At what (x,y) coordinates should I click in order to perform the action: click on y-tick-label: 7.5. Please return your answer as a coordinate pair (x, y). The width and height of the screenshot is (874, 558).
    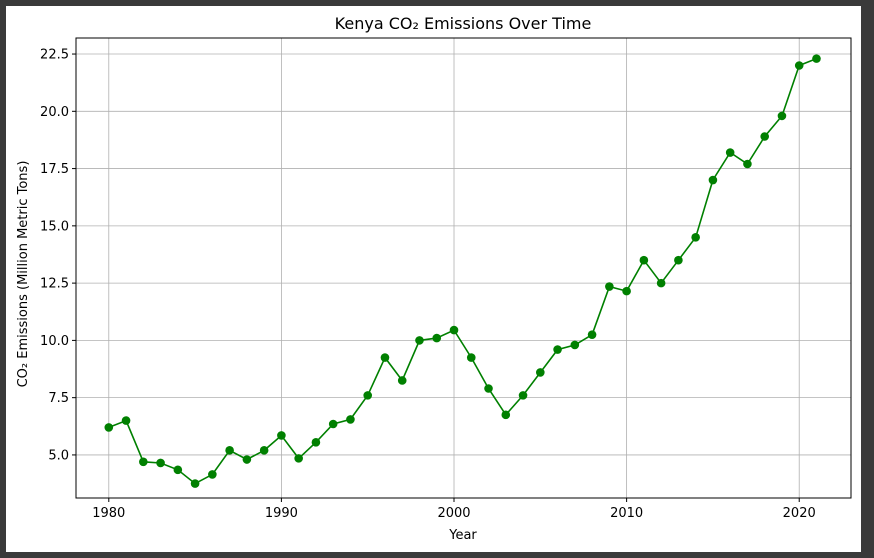
    Looking at the image, I should click on (58, 398).